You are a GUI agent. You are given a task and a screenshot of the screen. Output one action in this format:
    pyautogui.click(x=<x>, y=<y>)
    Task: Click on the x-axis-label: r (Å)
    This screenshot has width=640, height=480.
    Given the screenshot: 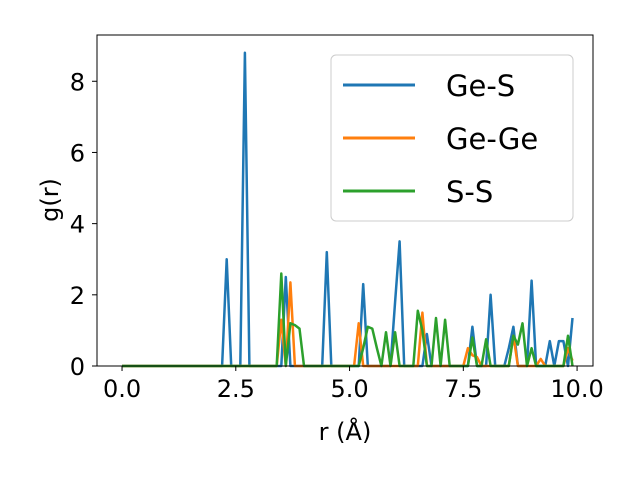 What is the action you would take?
    pyautogui.click(x=345, y=431)
    